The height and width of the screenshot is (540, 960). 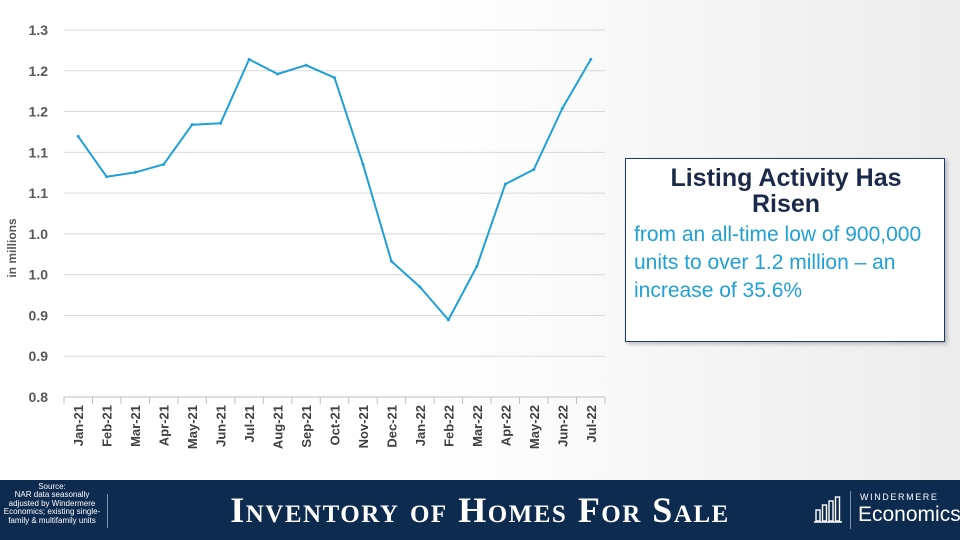 What do you see at coordinates (591, 424) in the screenshot?
I see `x-tick-label: Jul-22` at bounding box center [591, 424].